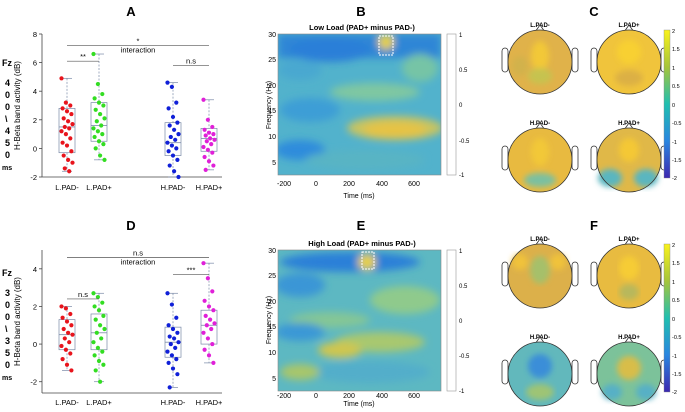  Describe the element at coordinates (131, 11) in the screenshot. I see `panel-label-a: A` at that location.